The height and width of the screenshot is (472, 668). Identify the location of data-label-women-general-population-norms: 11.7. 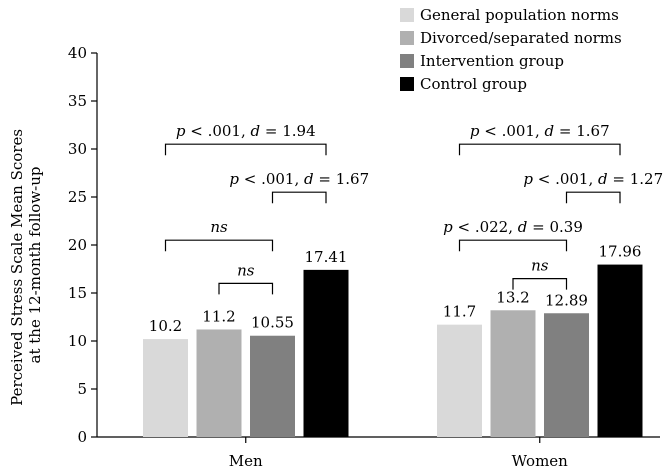
(459, 312).